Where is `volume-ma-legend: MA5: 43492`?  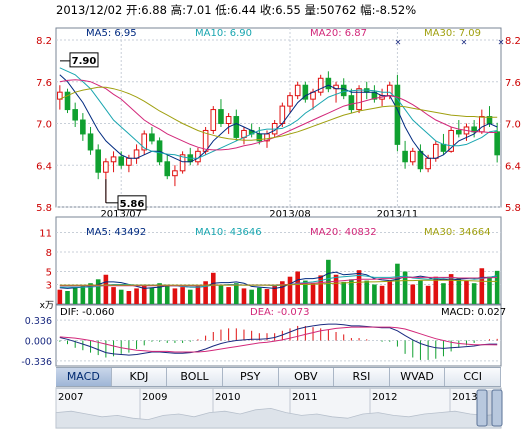 volume-ma-legend: MA5: 43492 is located at coordinates (116, 232).